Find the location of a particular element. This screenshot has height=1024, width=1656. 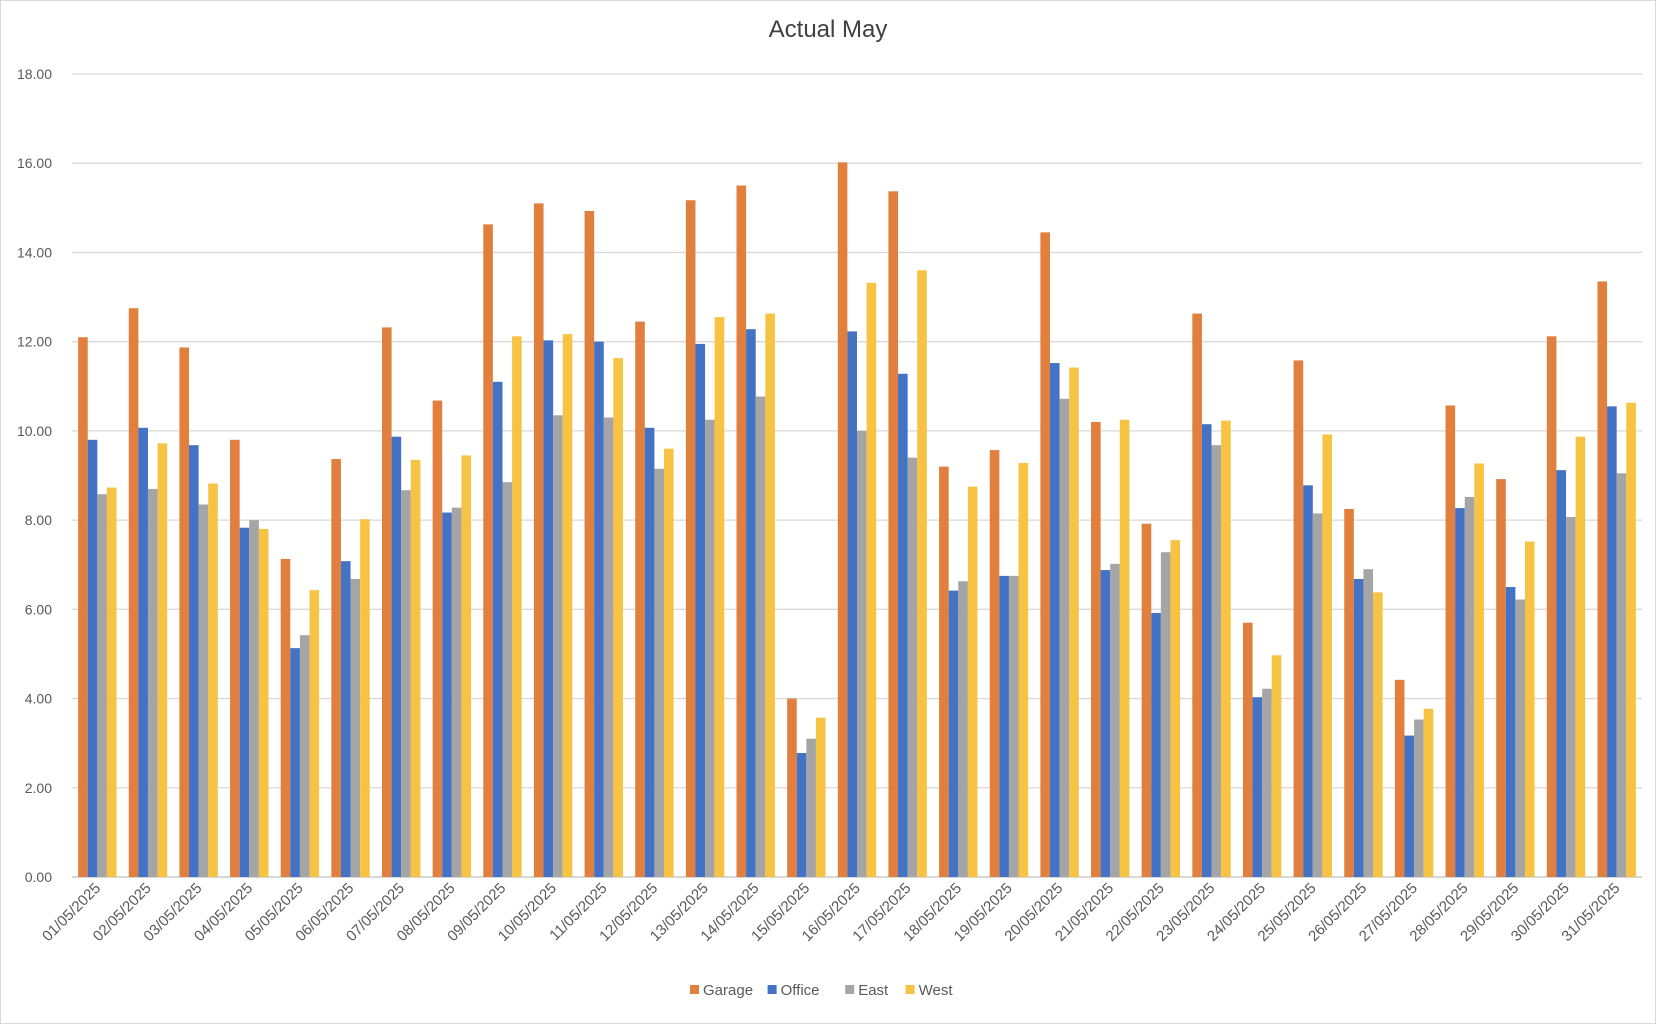

legend-label-west: West is located at coordinates (936, 990).